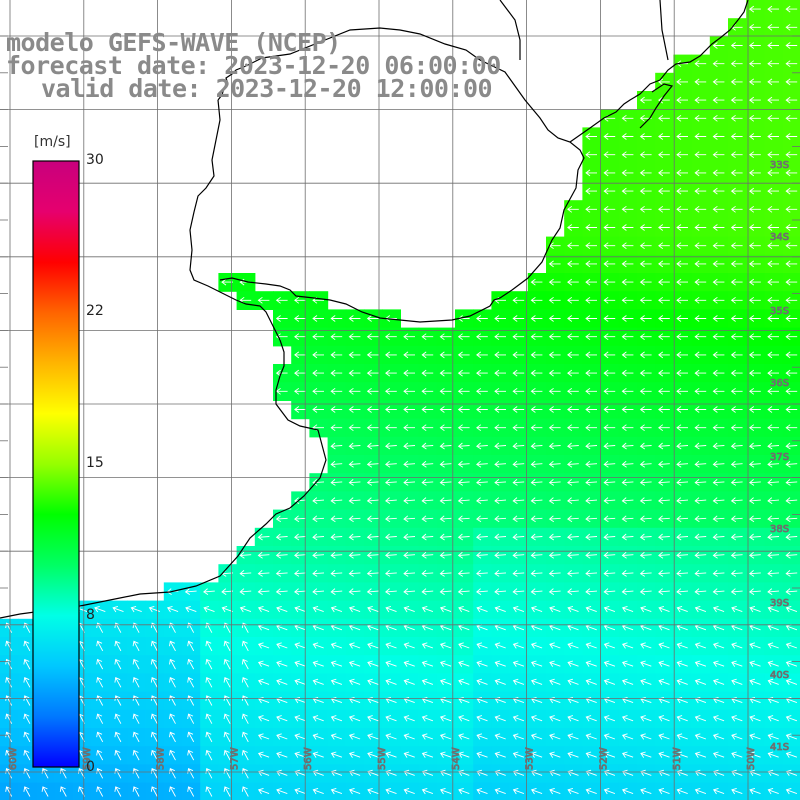 The height and width of the screenshot is (800, 800). What do you see at coordinates (161, 758) in the screenshot?
I see `longitude-label: 58W` at bounding box center [161, 758].